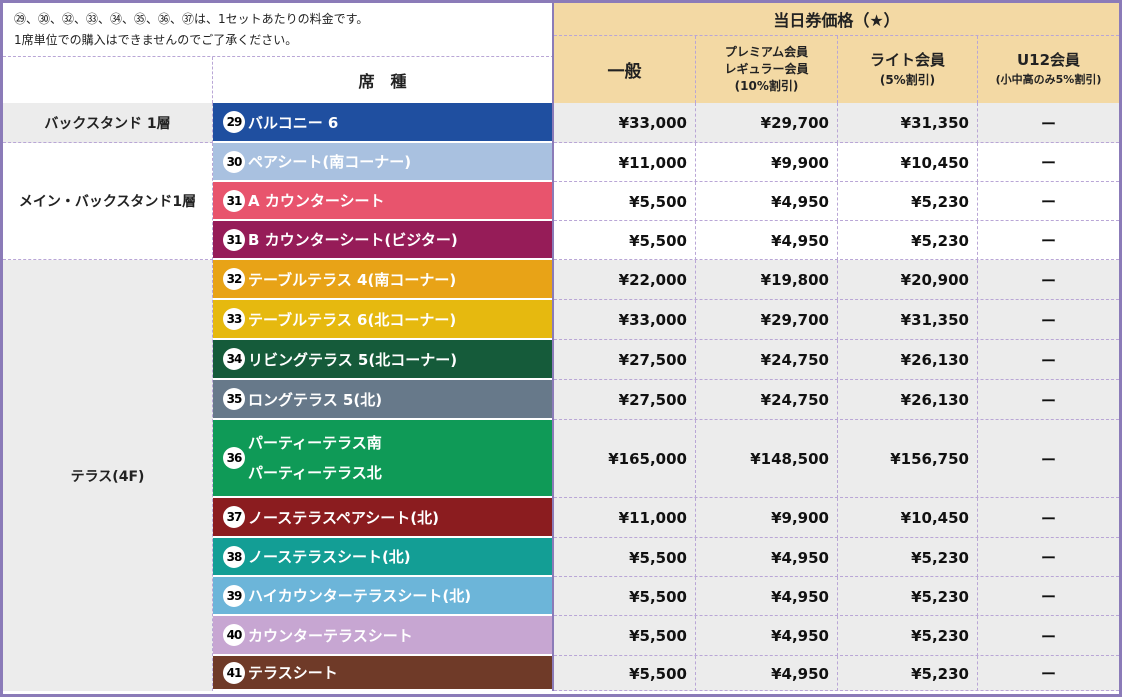  Describe the element at coordinates (234, 517) in the screenshot. I see `seat-number-badge: 37` at that location.